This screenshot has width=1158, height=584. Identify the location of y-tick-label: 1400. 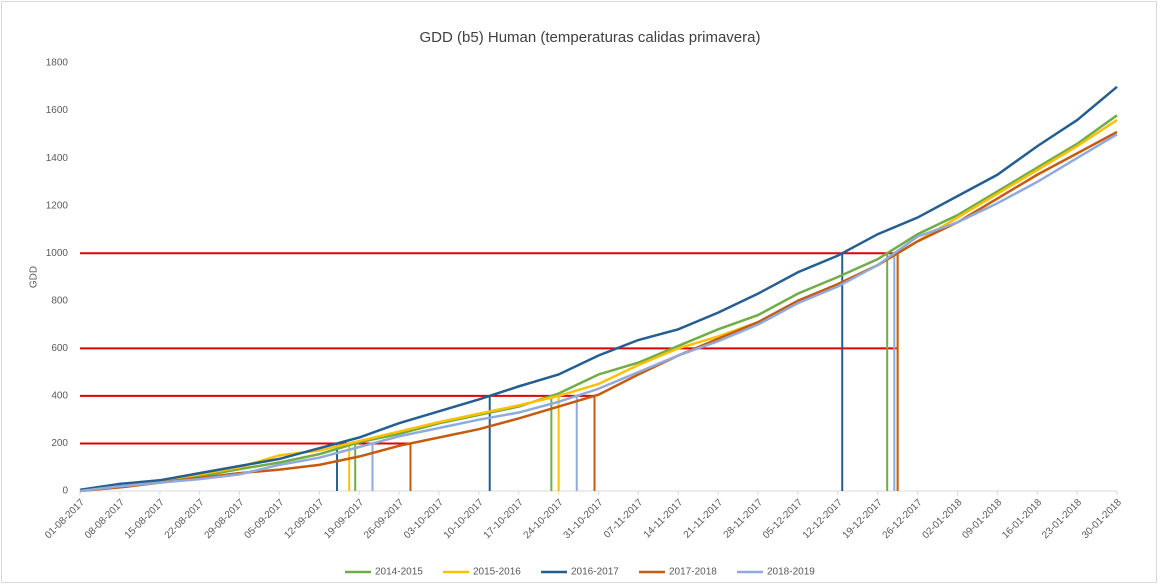
(57, 158).